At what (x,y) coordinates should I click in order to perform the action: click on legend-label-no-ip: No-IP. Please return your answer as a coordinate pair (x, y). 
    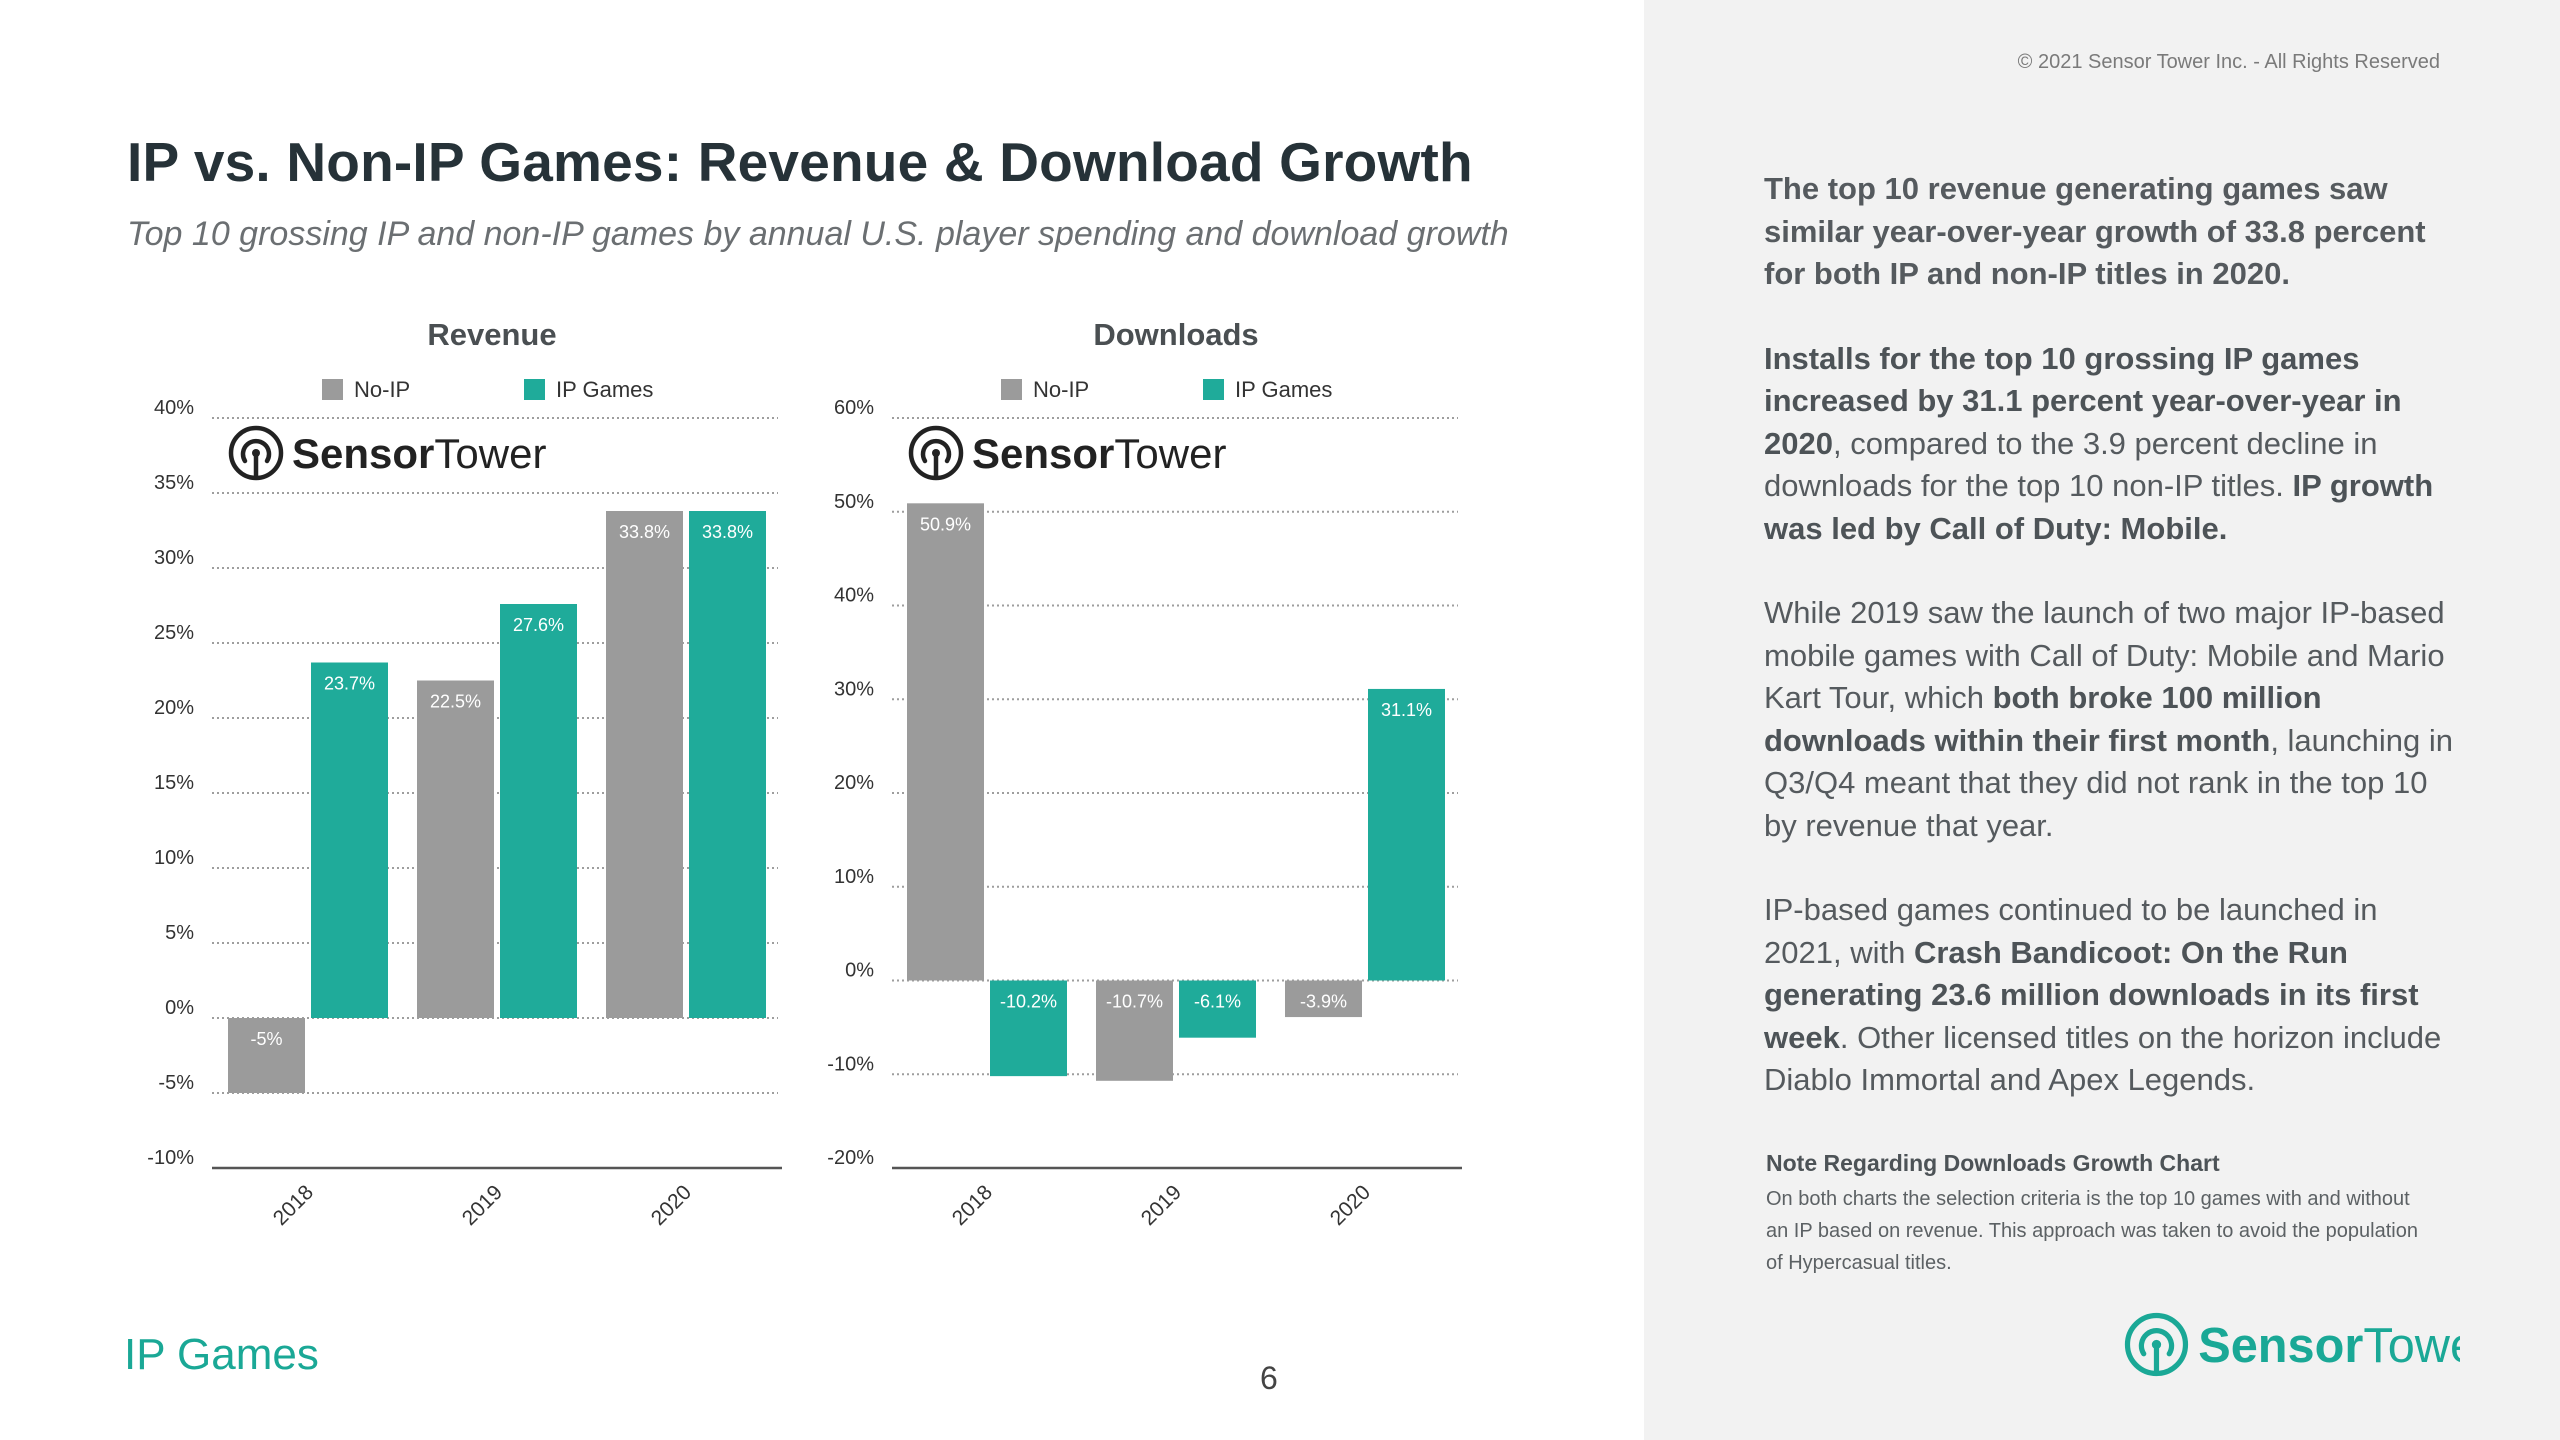
    Looking at the image, I should click on (382, 389).